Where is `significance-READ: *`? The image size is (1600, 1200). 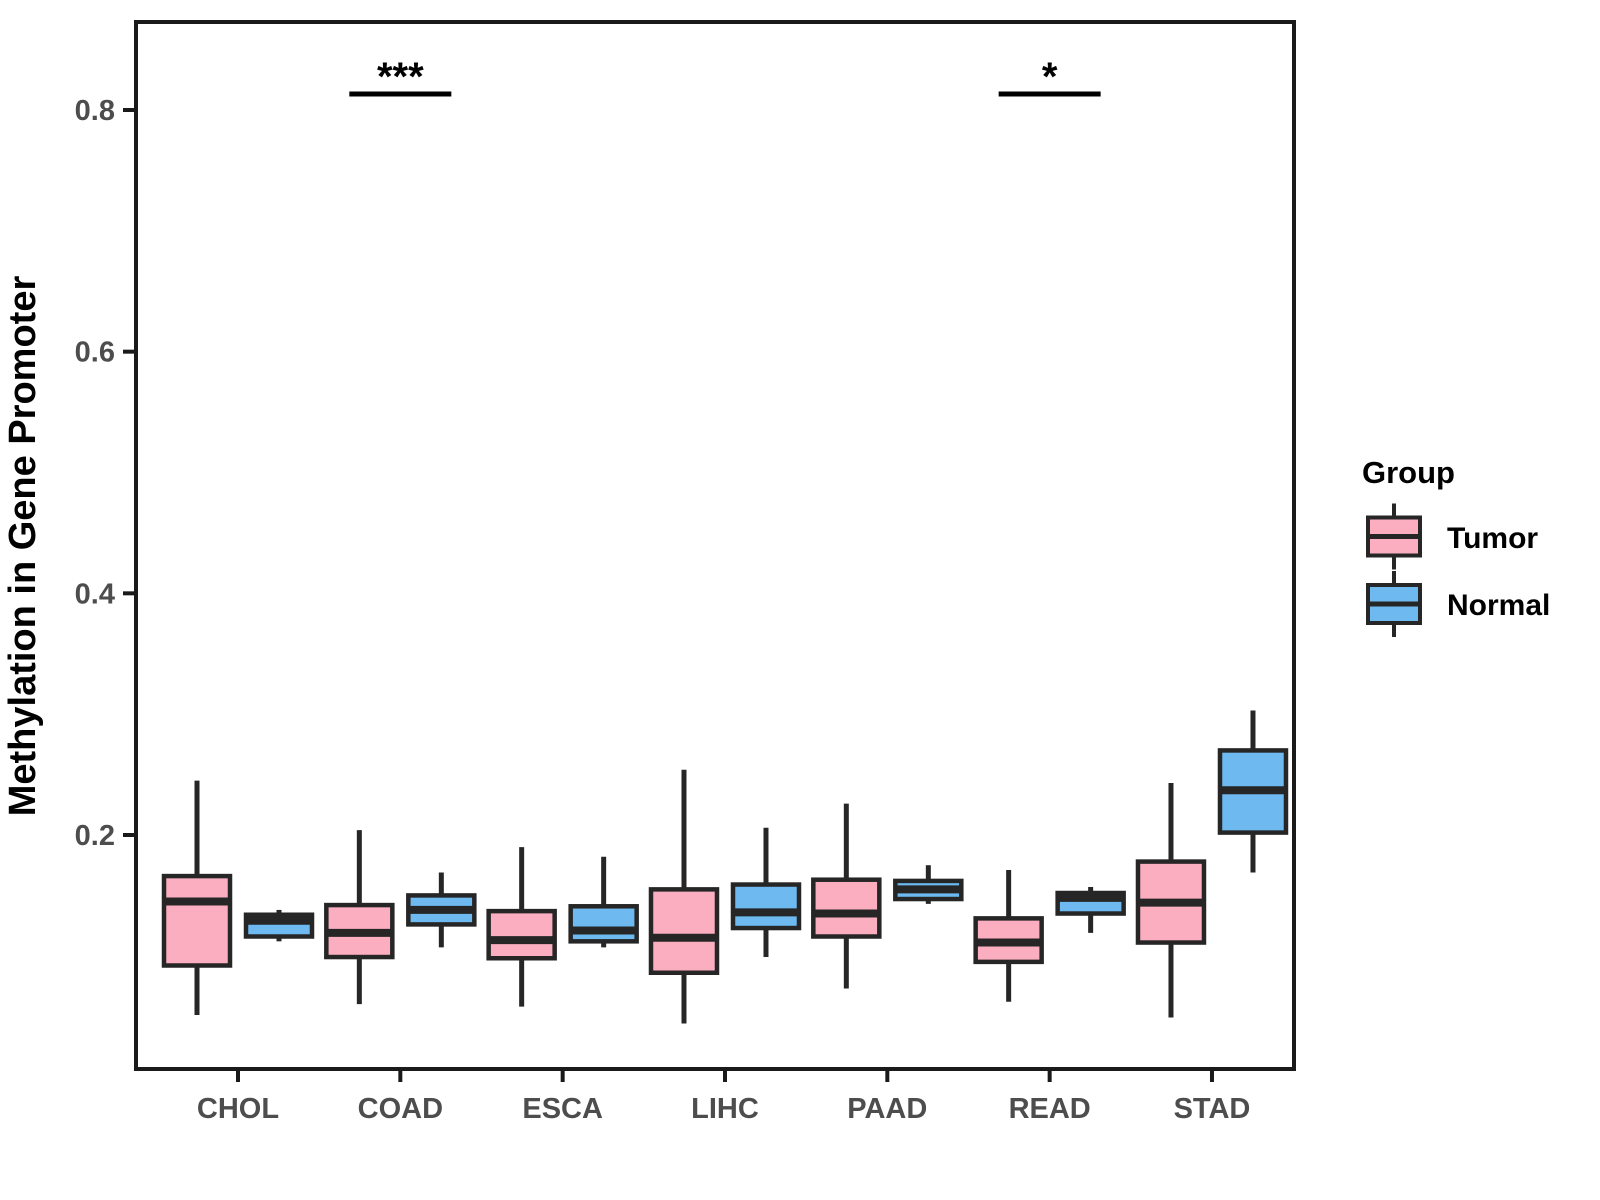 significance-READ: * is located at coordinates (1049, 77).